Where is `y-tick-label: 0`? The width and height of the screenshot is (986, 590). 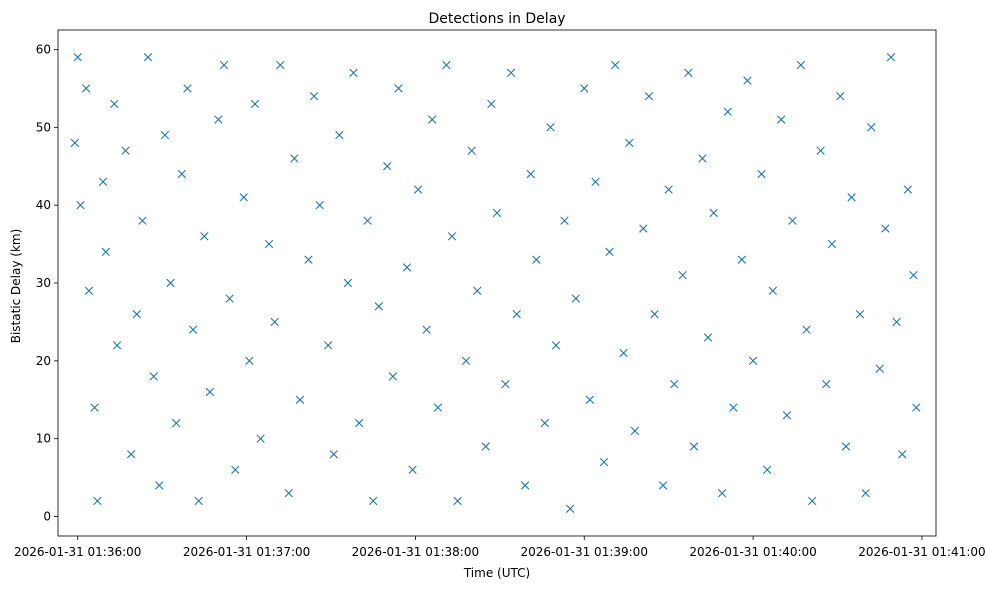
y-tick-label: 0 is located at coordinates (47, 517).